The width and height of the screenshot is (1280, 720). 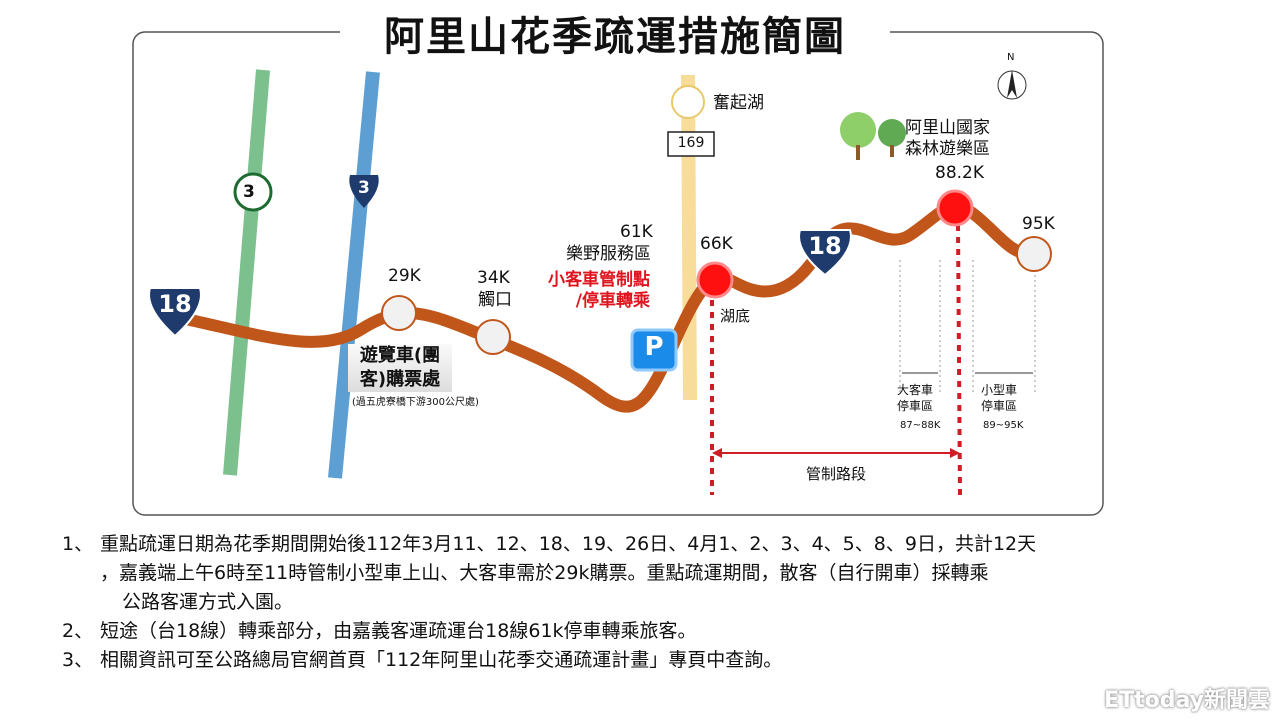 What do you see at coordinates (493, 278) in the screenshot?
I see `34k-label: 34K` at bounding box center [493, 278].